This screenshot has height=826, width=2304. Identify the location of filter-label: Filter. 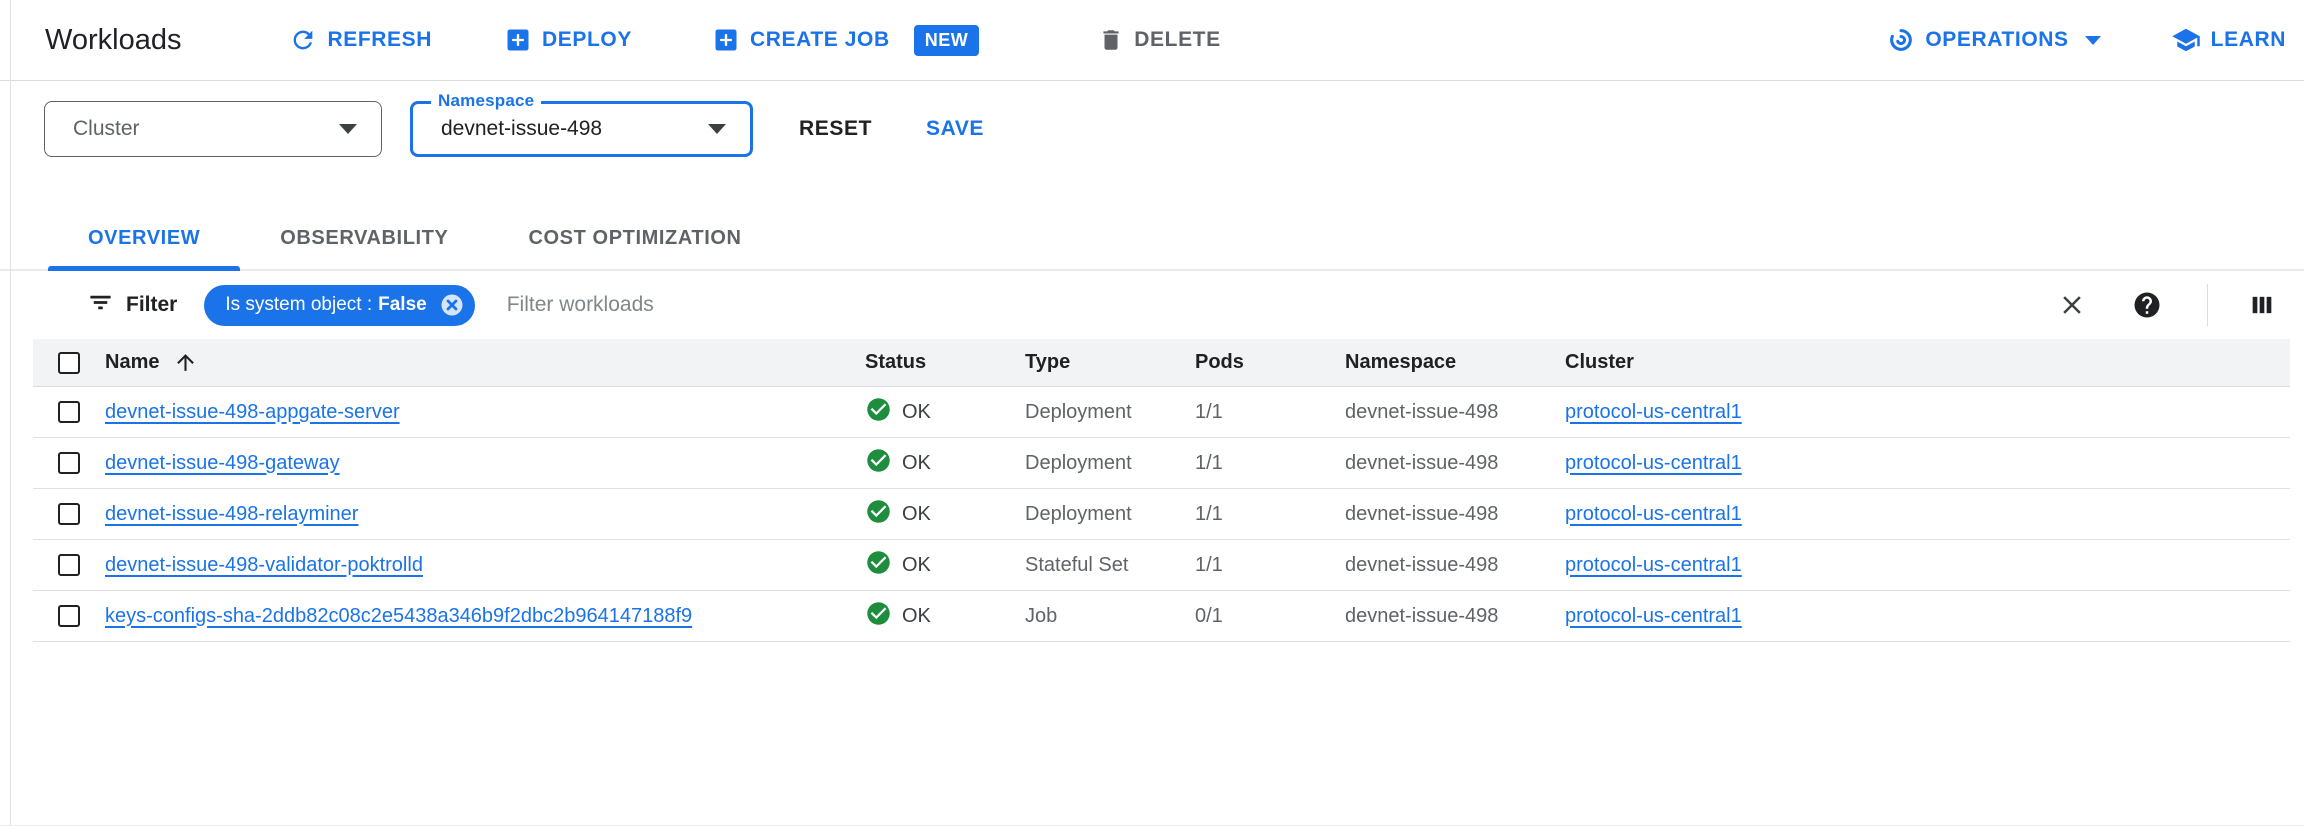
(152, 304).